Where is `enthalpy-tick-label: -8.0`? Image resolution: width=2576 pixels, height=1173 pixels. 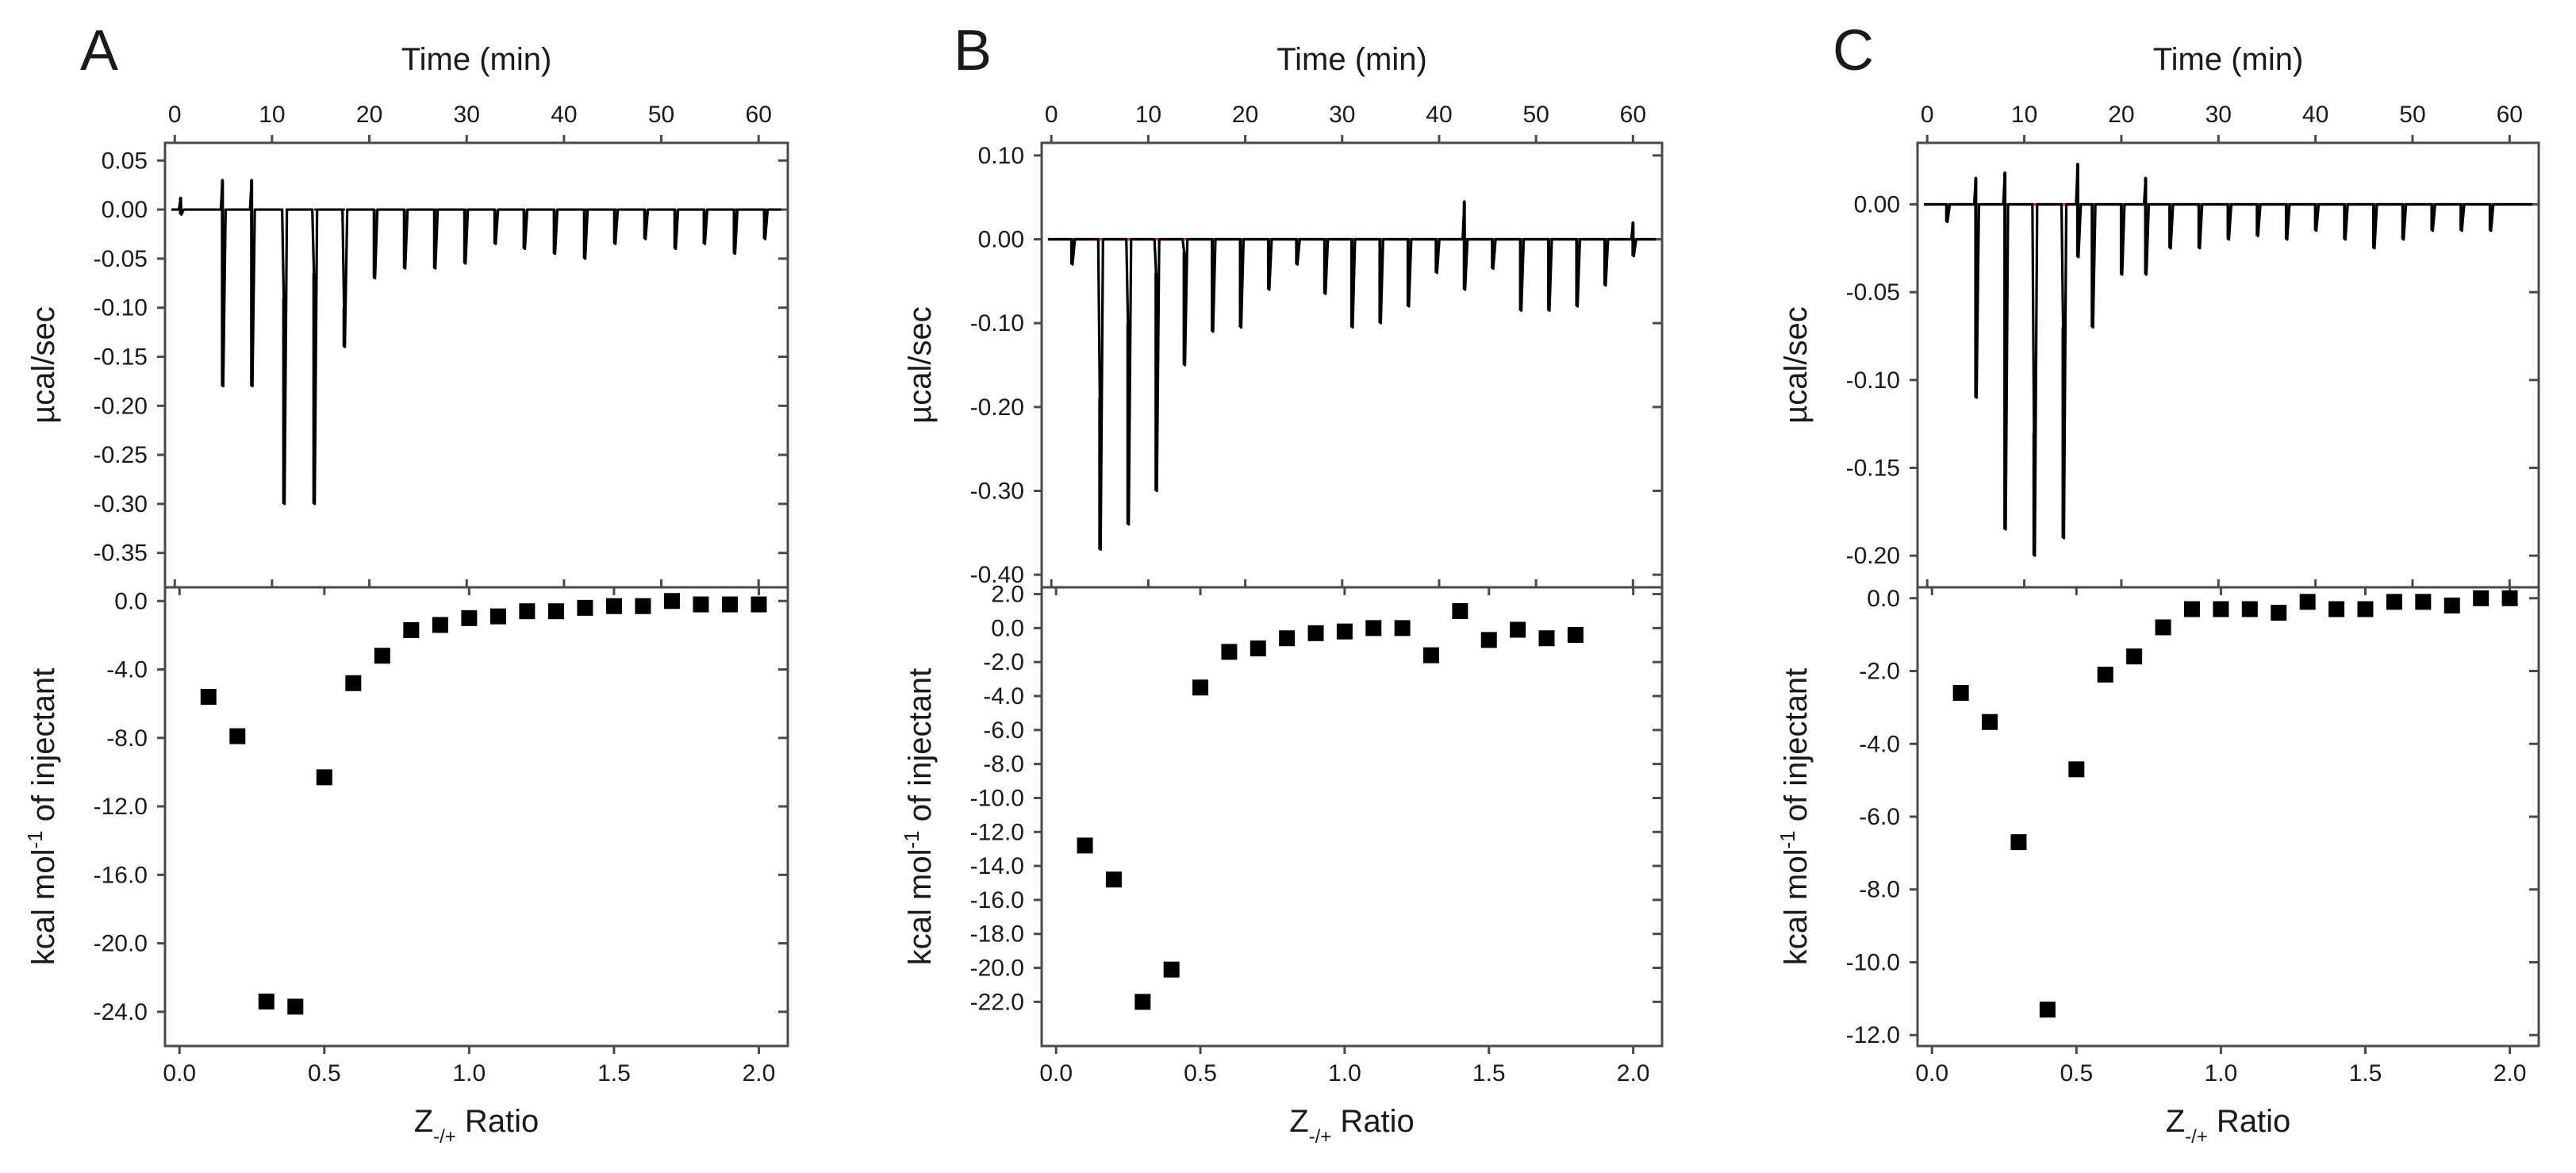 enthalpy-tick-label: -8.0 is located at coordinates (1003, 765).